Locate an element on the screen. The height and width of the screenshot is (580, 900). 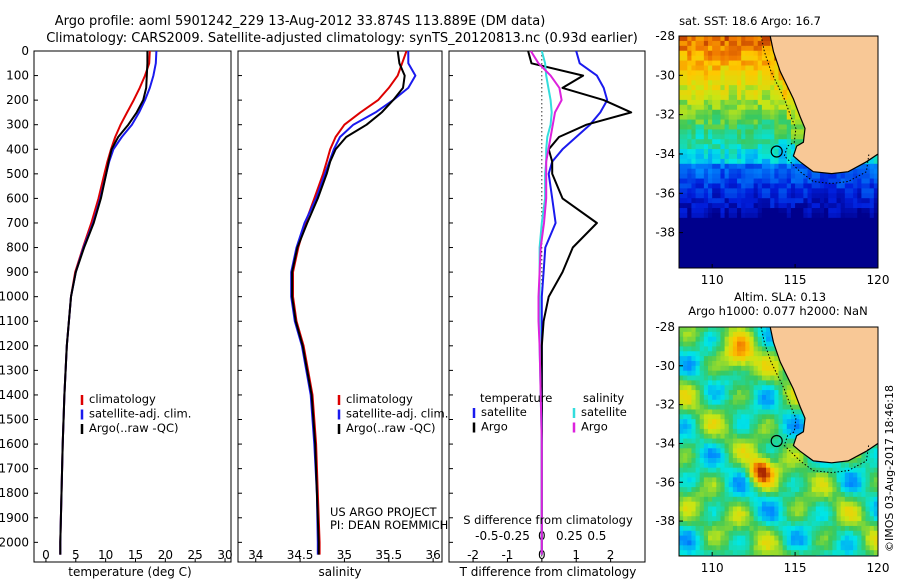
x2-tick-label: 0.25 is located at coordinates (569, 536).